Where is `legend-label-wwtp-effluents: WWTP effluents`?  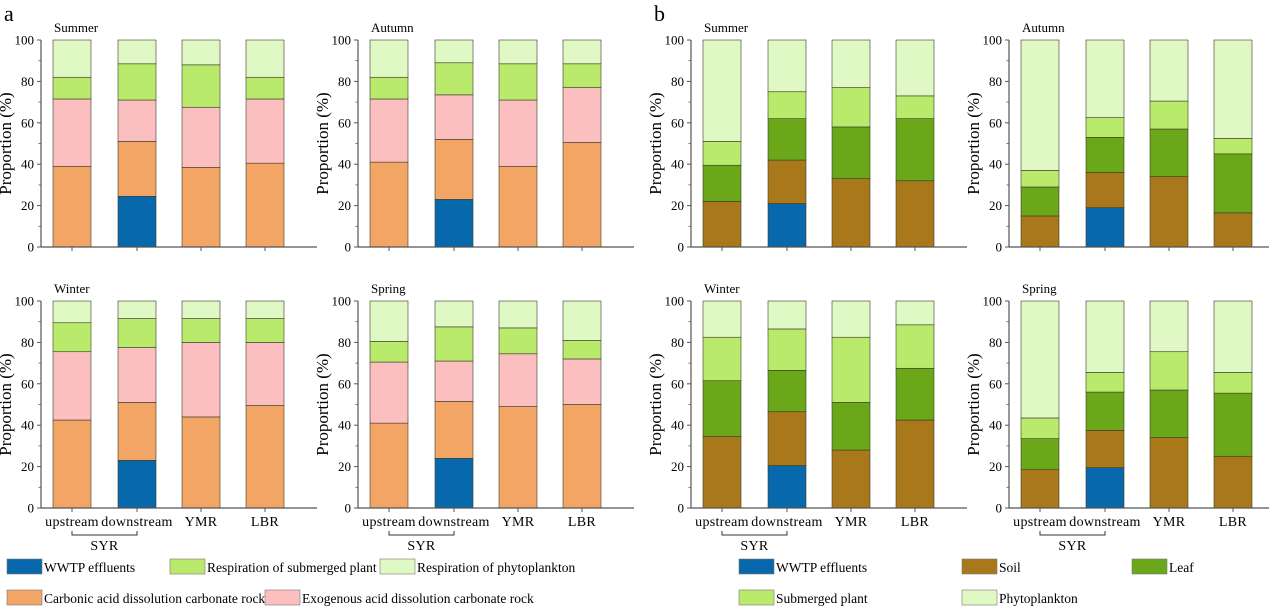 legend-label-wwtp-effluents: WWTP effluents is located at coordinates (821, 567).